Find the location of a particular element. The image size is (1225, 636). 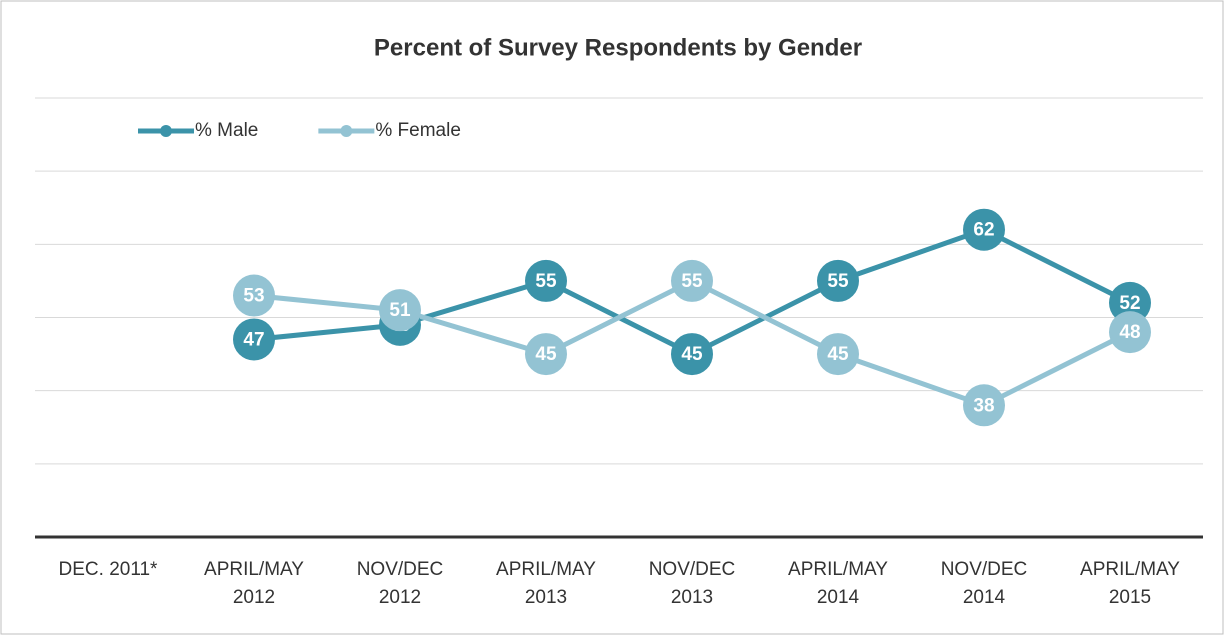

x-tick-label: NOV/DEC 2013 is located at coordinates (692, 583).